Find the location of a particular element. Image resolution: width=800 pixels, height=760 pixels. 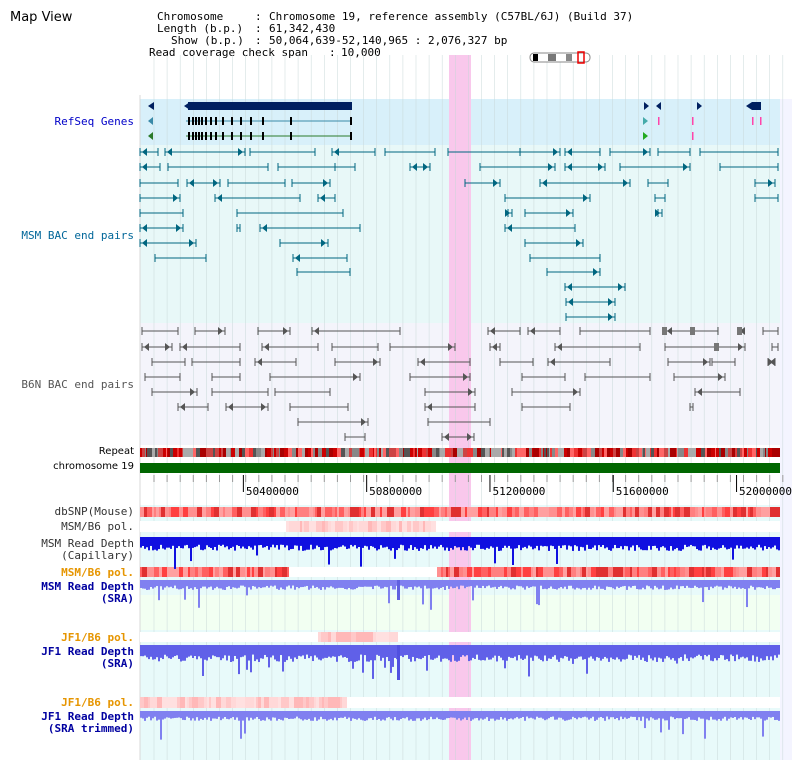

gene-block is located at coordinates (756, 106).